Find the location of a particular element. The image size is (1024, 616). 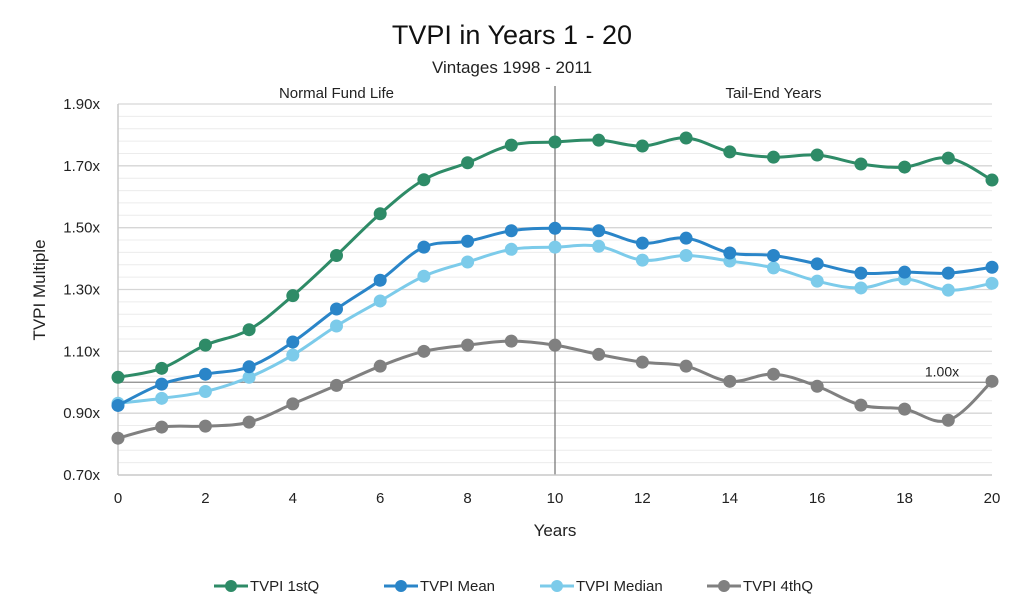

y-tick-label: 1.90x is located at coordinates (81, 104).